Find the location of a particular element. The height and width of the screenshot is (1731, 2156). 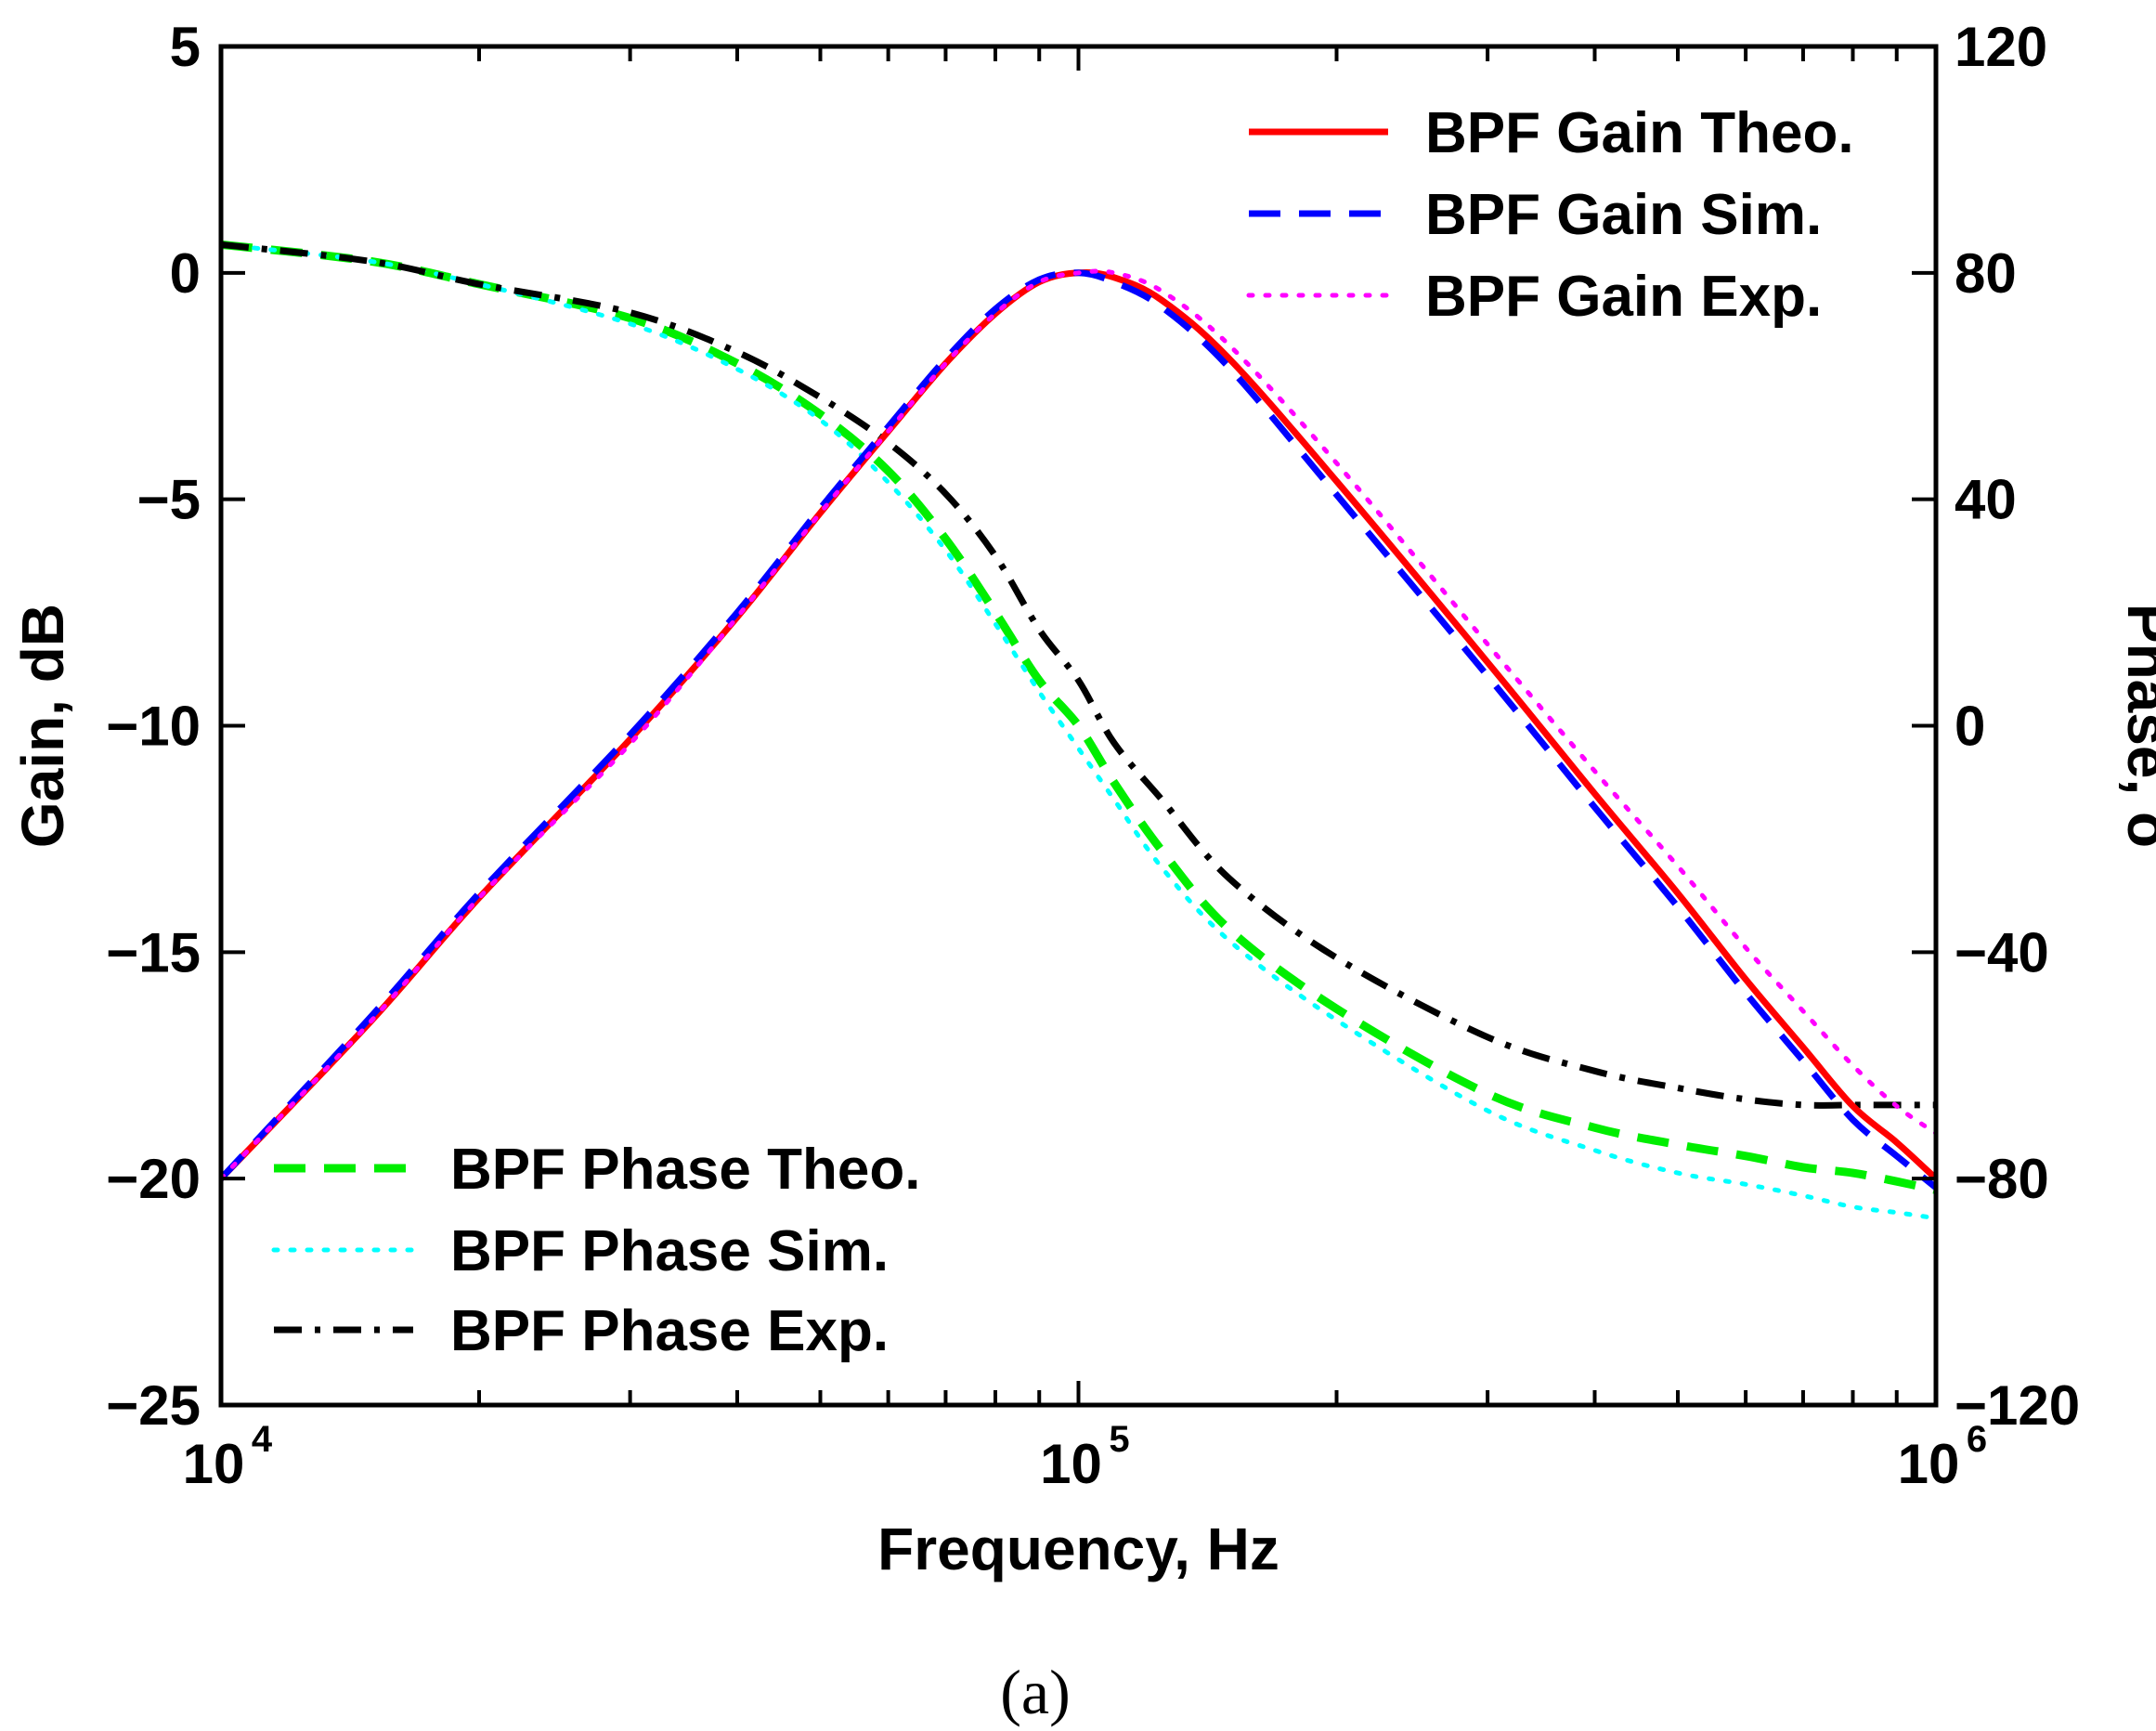

right-y-tick-label: −120 is located at coordinates (2017, 1405).